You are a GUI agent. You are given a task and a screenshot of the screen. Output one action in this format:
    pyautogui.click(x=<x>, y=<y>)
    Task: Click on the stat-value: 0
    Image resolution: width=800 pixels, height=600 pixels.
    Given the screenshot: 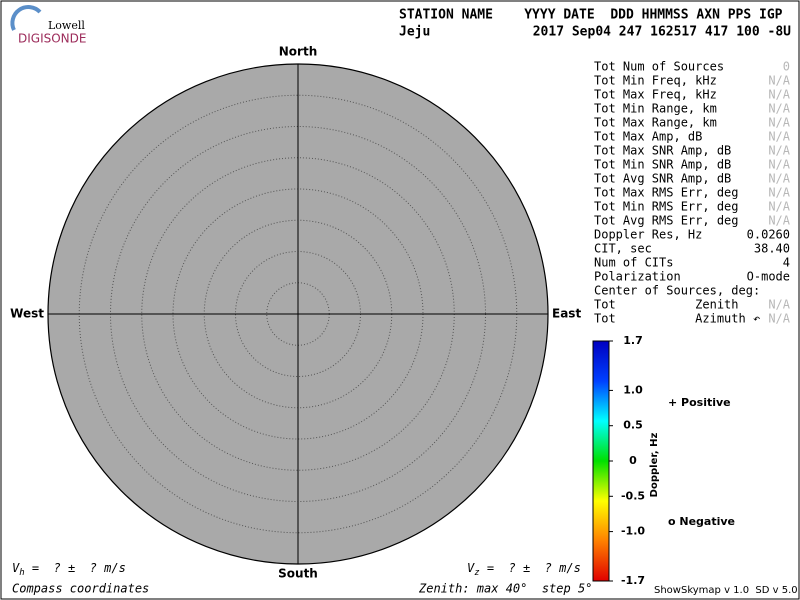 What is the action you would take?
    pyautogui.click(x=786, y=67)
    